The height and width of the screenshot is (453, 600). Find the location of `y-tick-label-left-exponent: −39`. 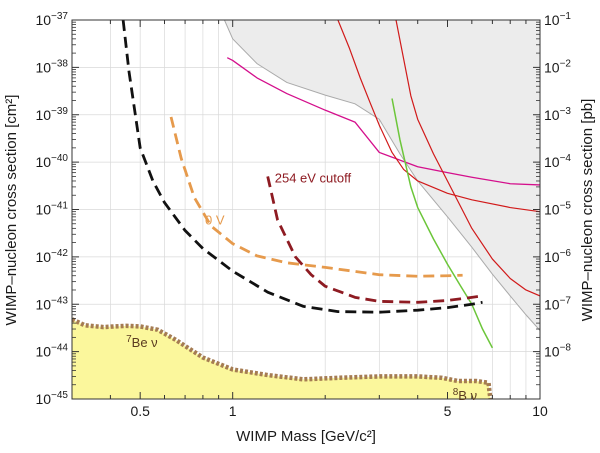

y-tick-label-left-exponent: −39 is located at coordinates (59, 111).